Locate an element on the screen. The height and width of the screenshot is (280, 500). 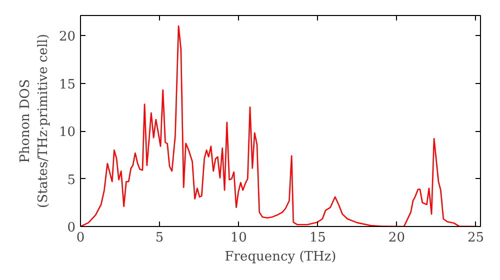
x-tick-label: 25 is located at coordinates (475, 238).